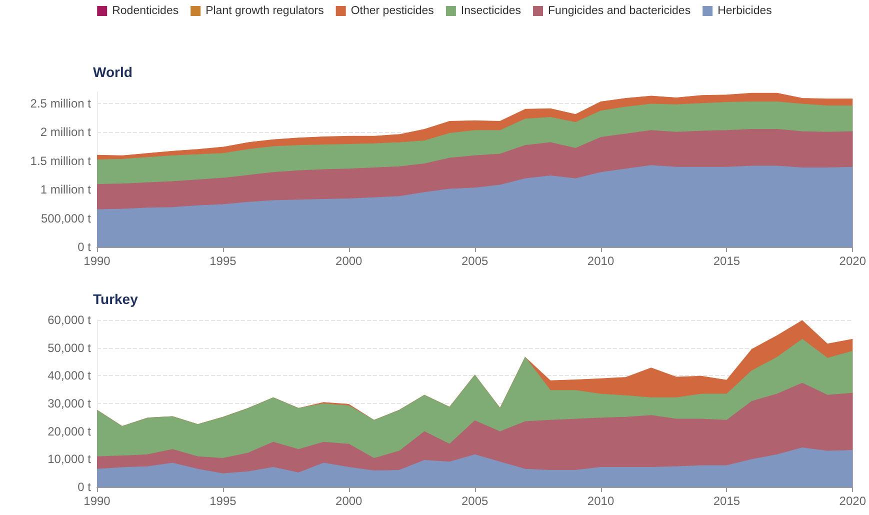 The height and width of the screenshot is (515, 869). I want to click on legend-label: Insecticides, so click(491, 11).